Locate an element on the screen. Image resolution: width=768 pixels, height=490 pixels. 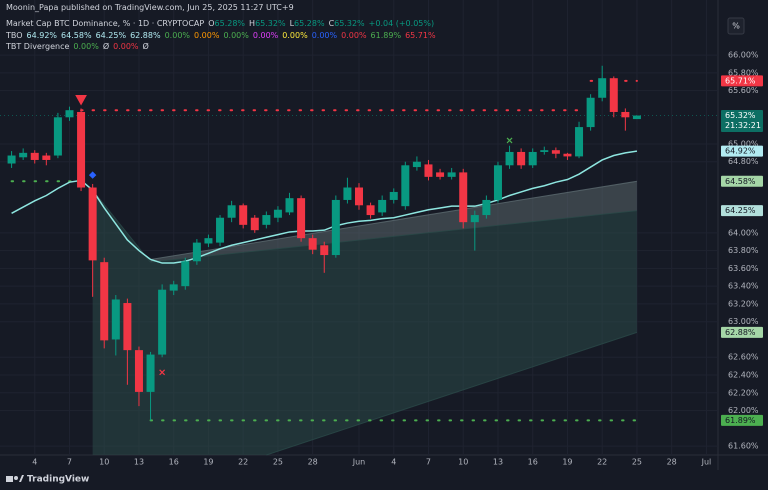
indicator-value: 61.89% is located at coordinates (386, 35).